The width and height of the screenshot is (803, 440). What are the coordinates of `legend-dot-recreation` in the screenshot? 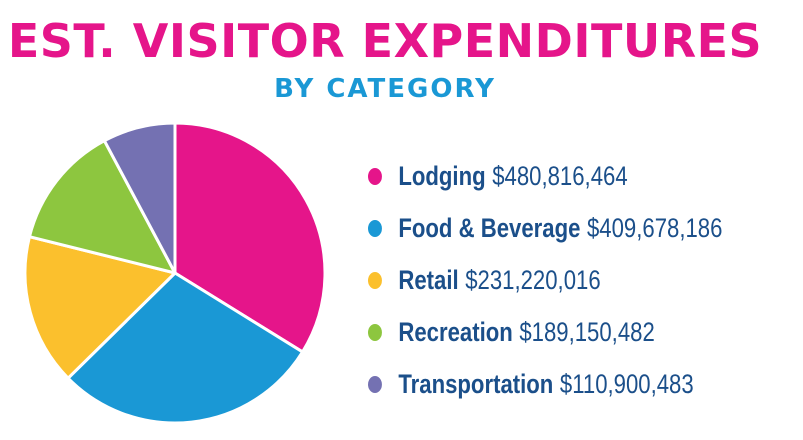 It's located at (375, 332).